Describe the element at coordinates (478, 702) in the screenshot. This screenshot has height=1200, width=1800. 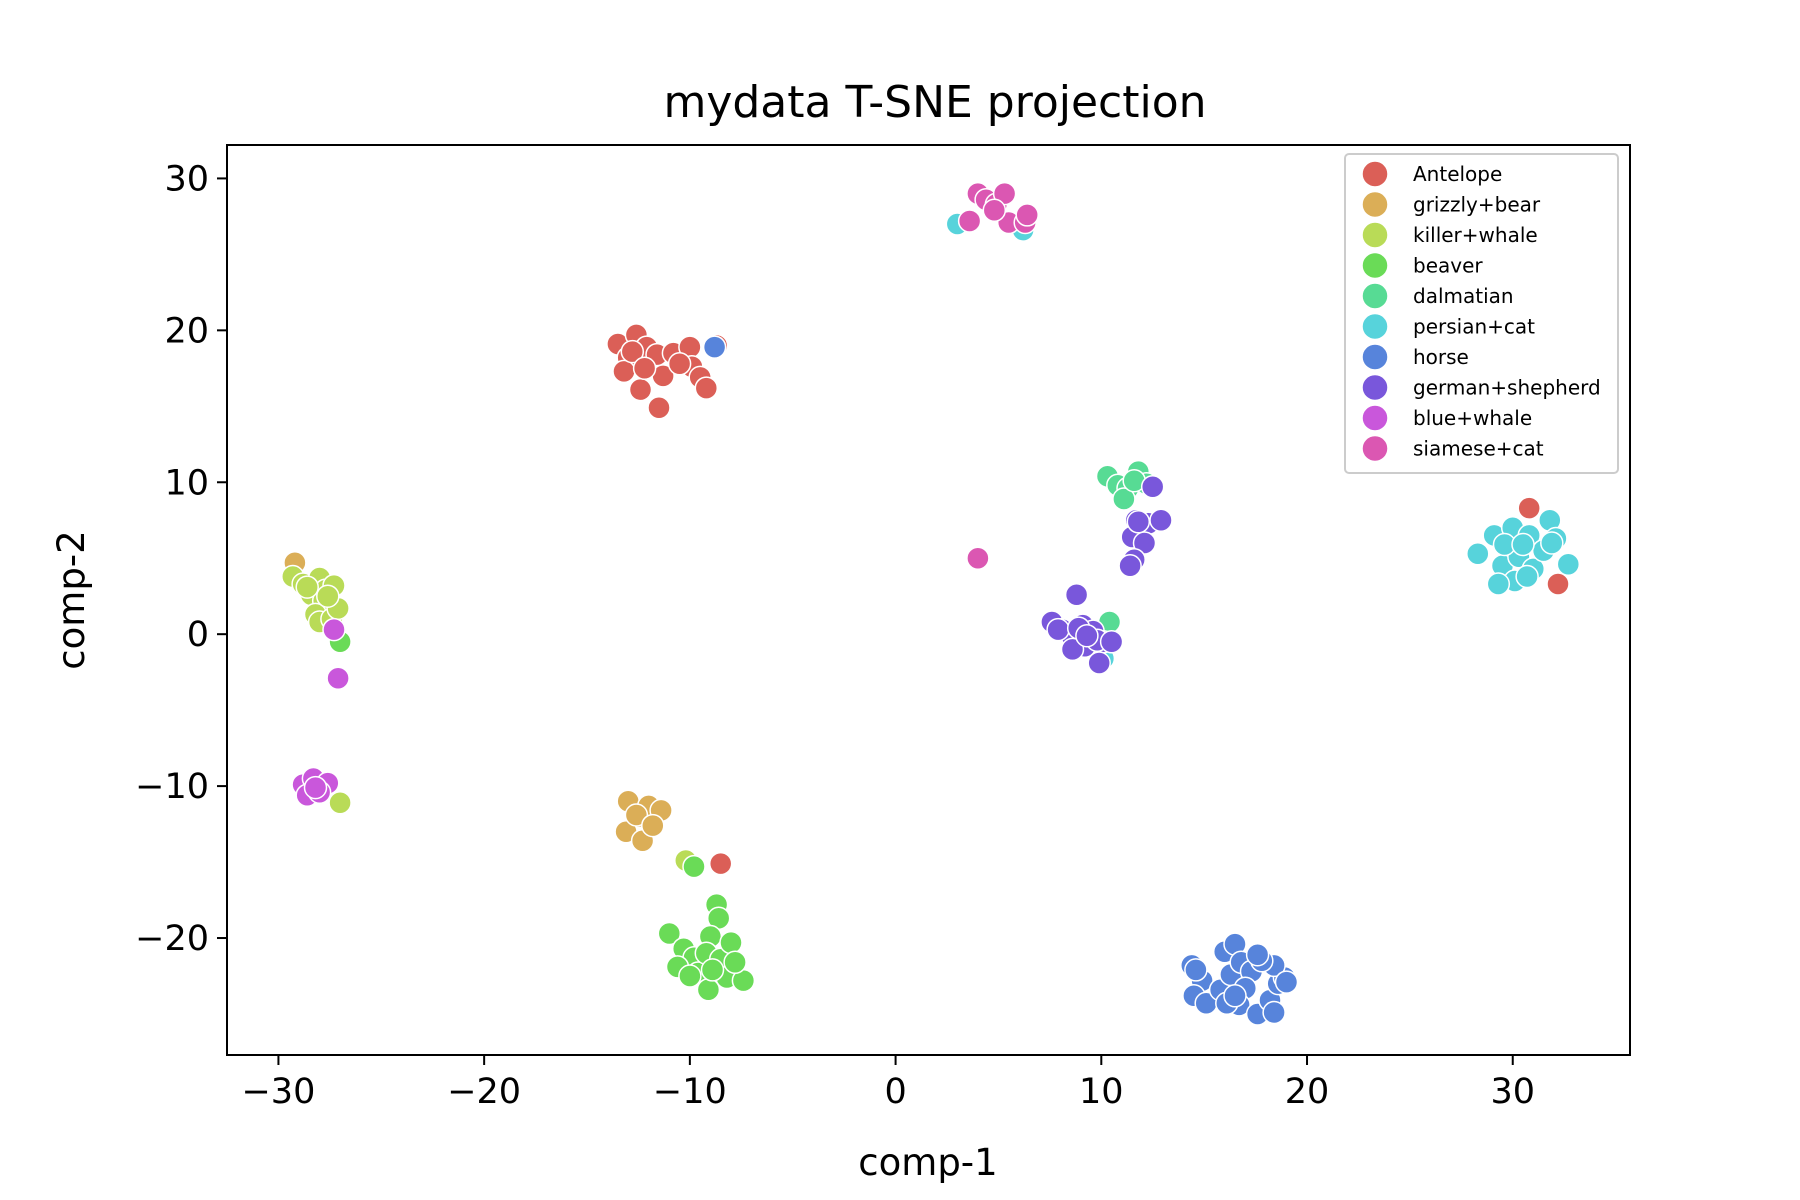
I see `series-grizzly+bear` at that location.